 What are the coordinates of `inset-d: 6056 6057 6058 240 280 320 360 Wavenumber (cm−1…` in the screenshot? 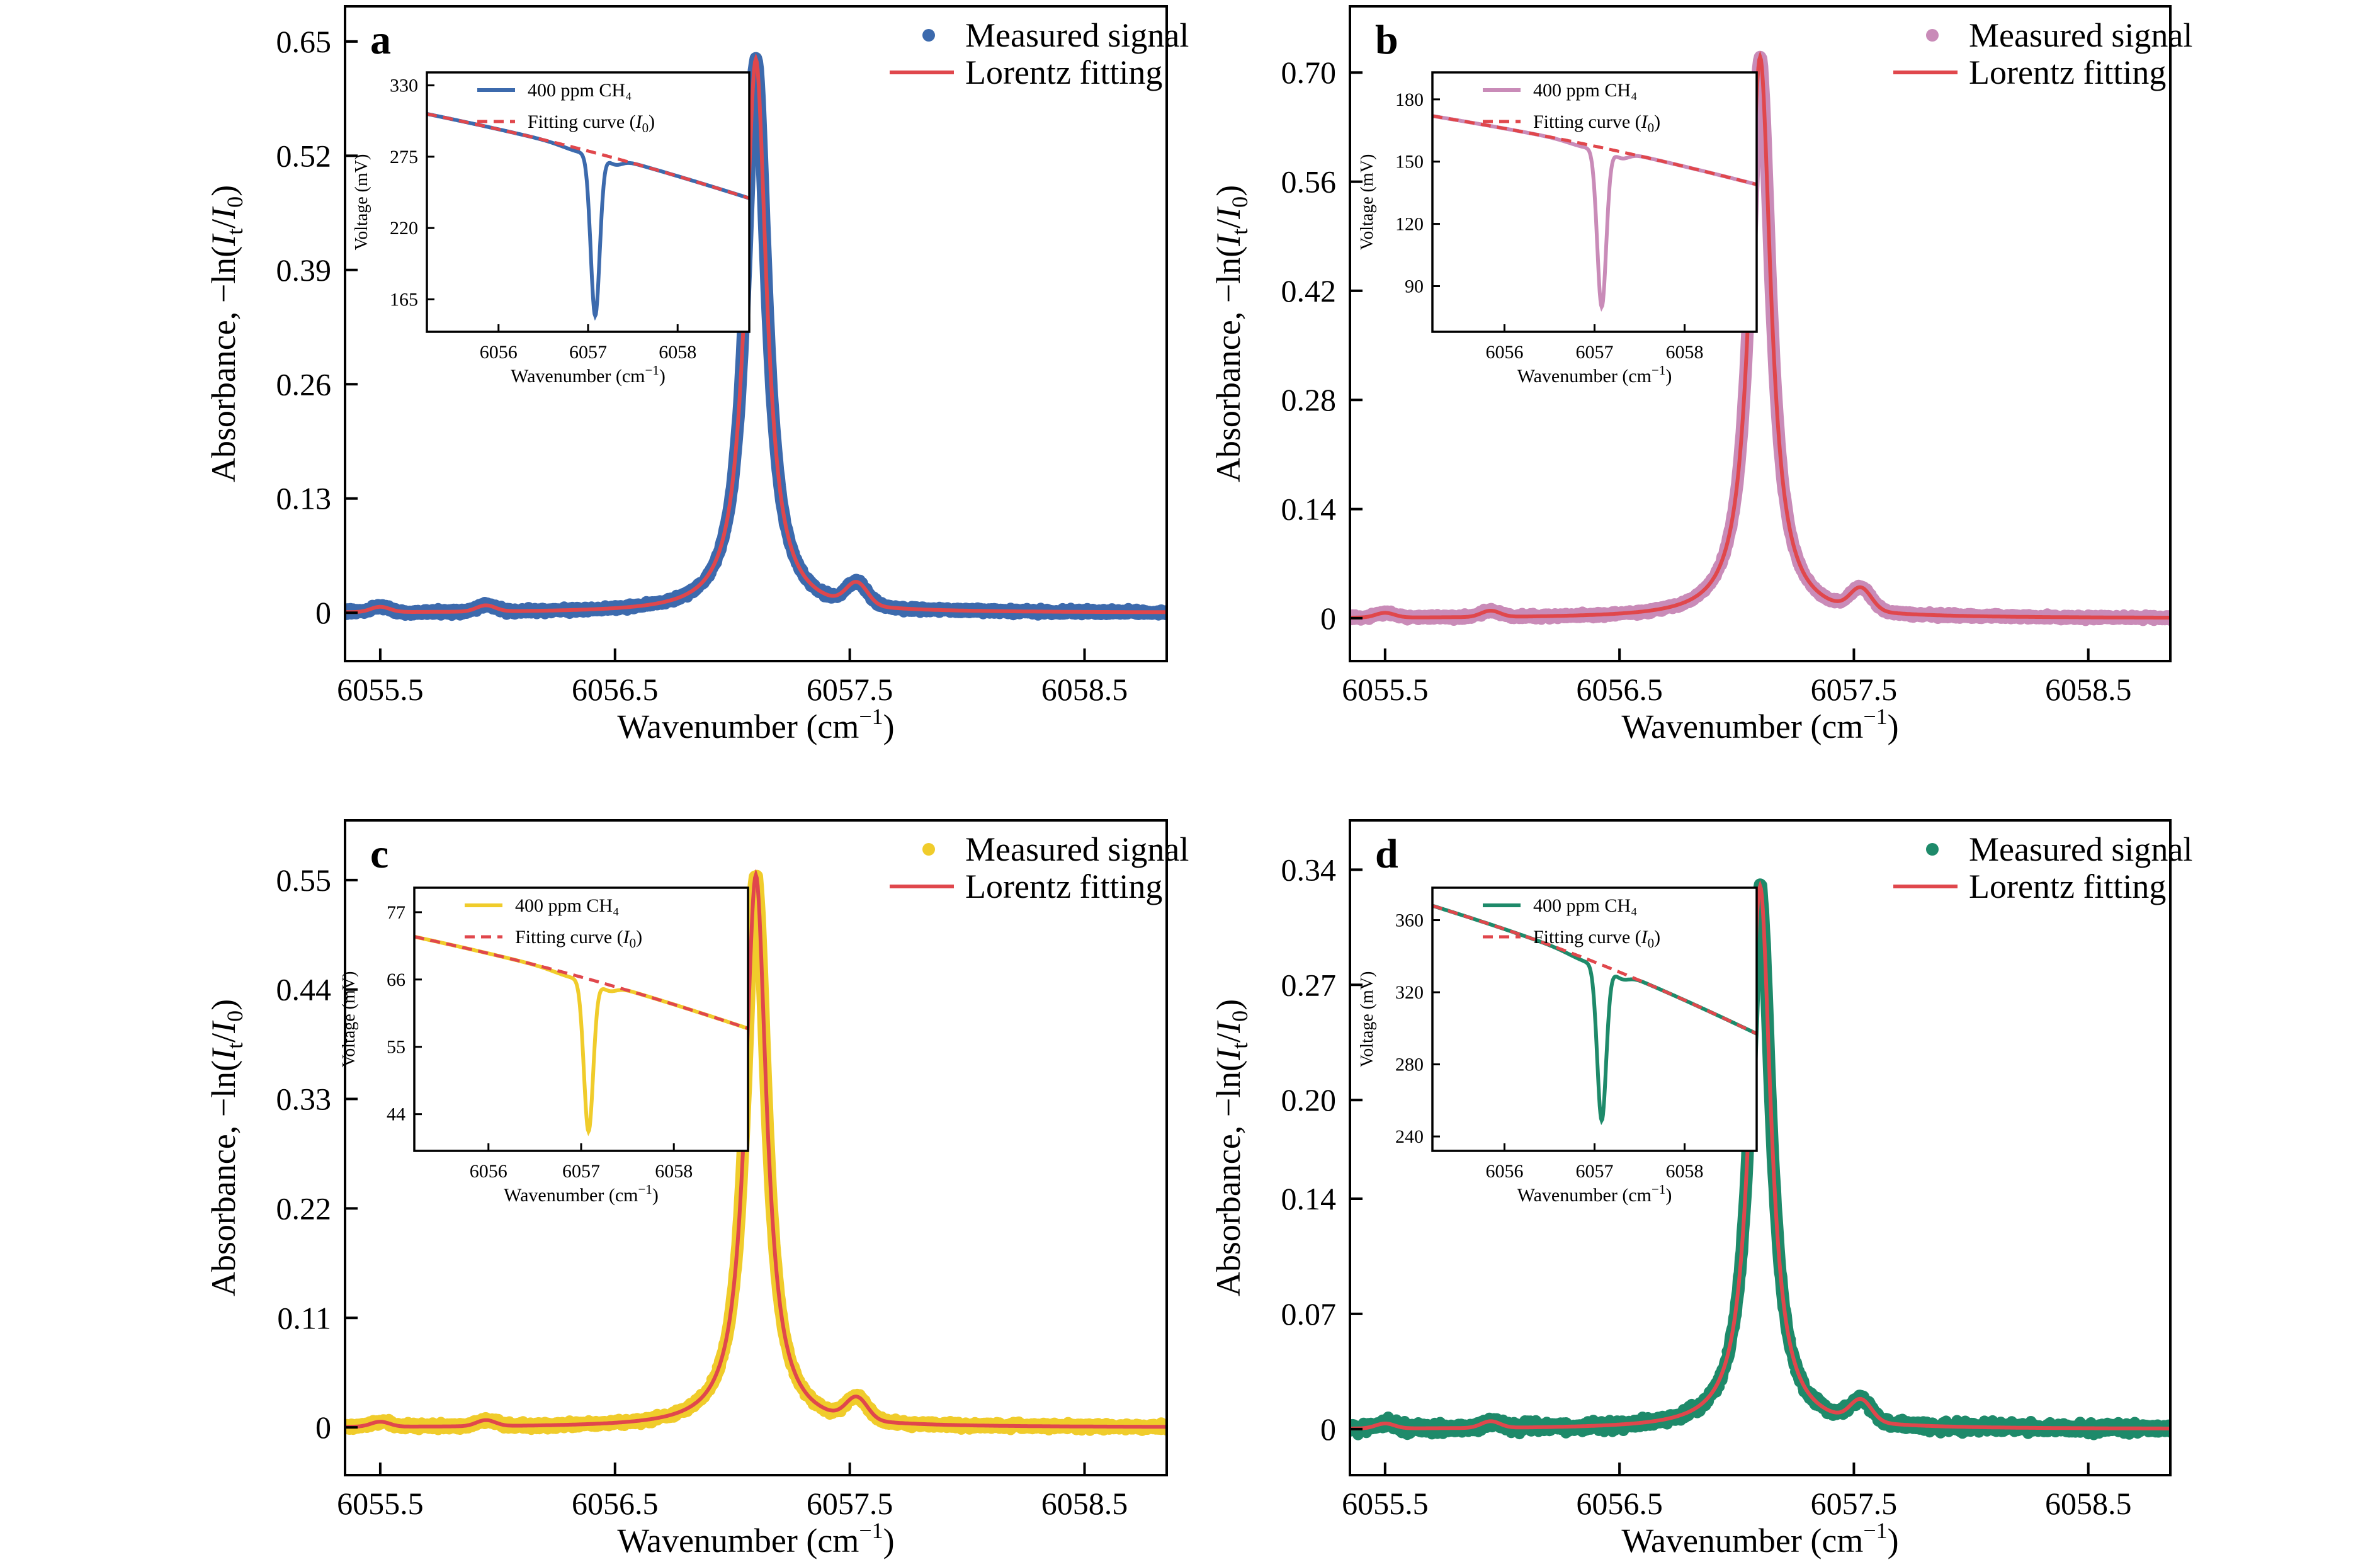 It's located at (1557, 1046).